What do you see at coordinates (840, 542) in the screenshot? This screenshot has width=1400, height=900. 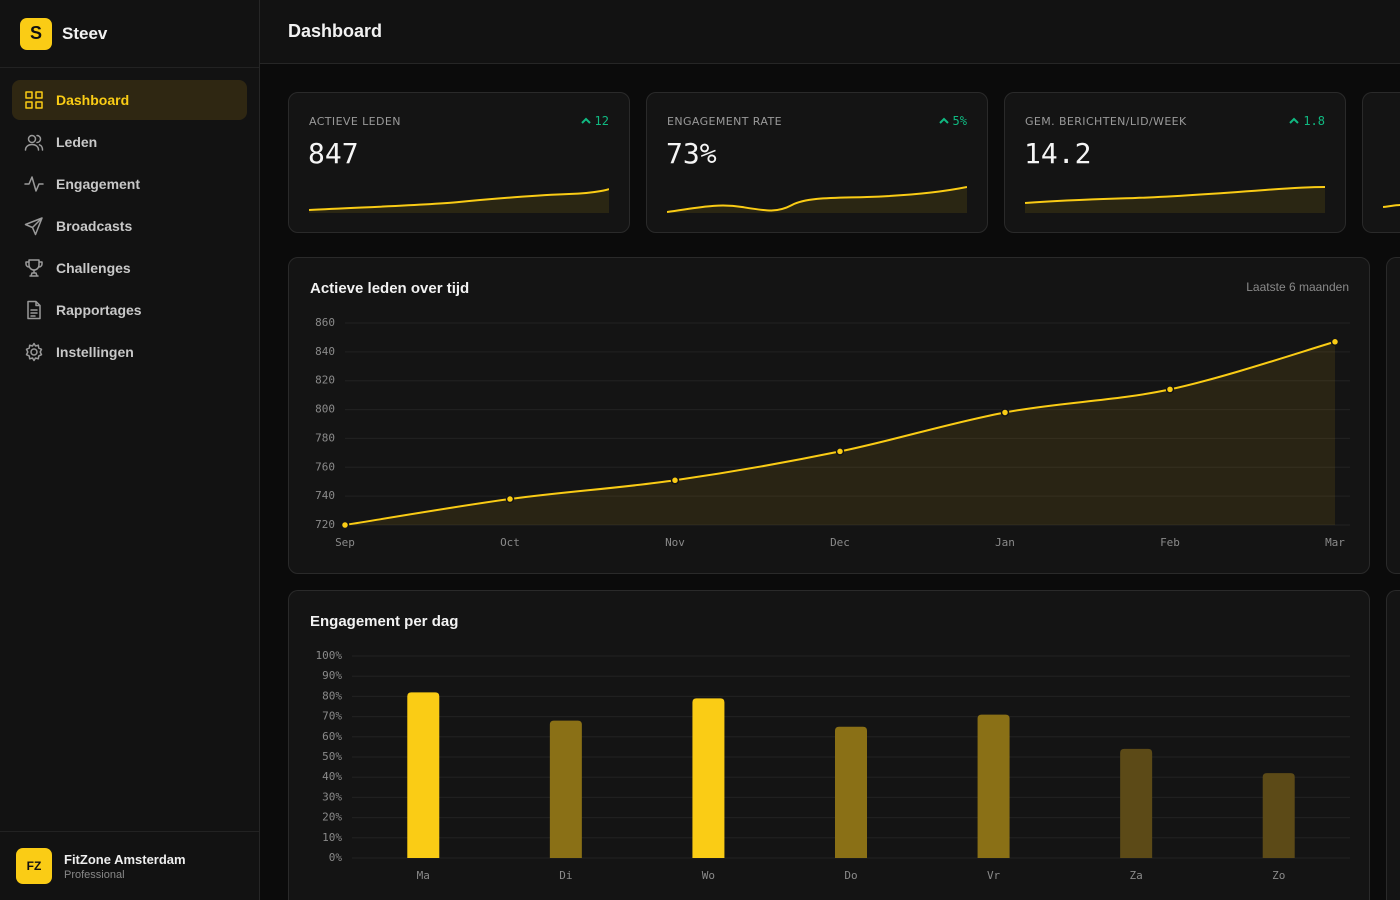 I see `x-tick-label: Dec` at bounding box center [840, 542].